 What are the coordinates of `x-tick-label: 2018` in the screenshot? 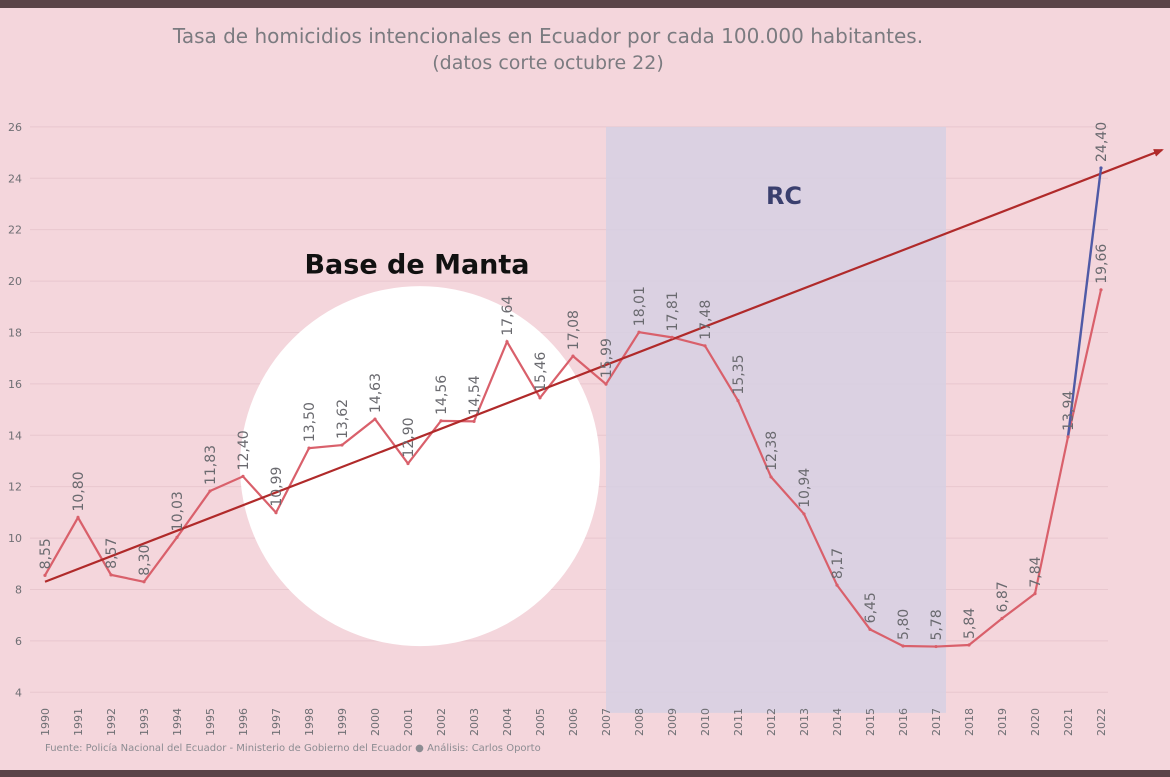 It's located at (969, 722).